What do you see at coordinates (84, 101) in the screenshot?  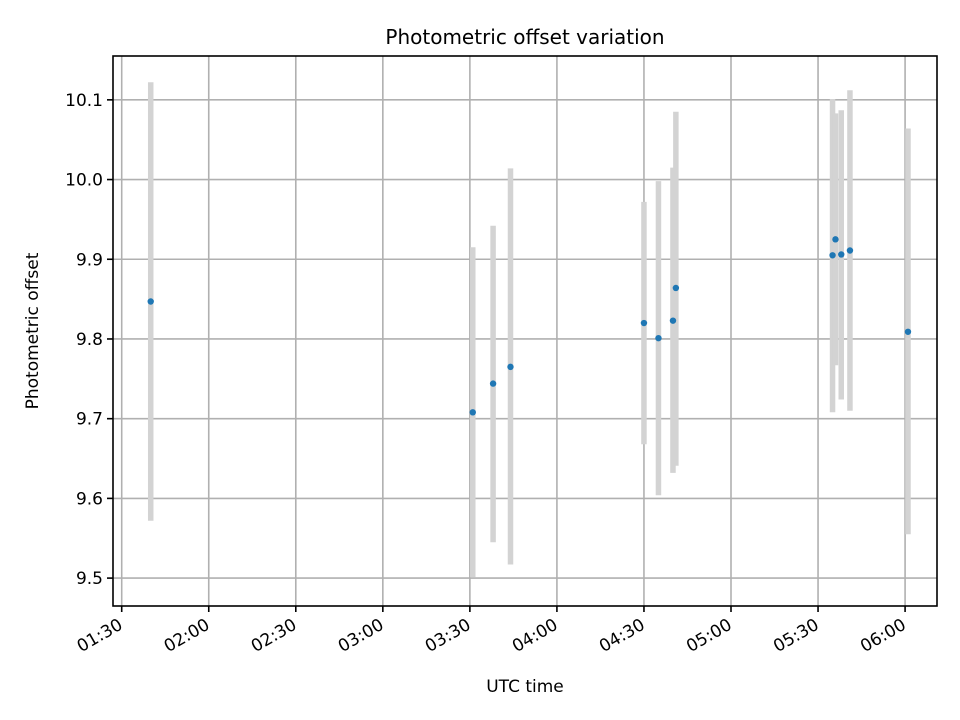 I see `y-tick-label: 10.1` at bounding box center [84, 101].